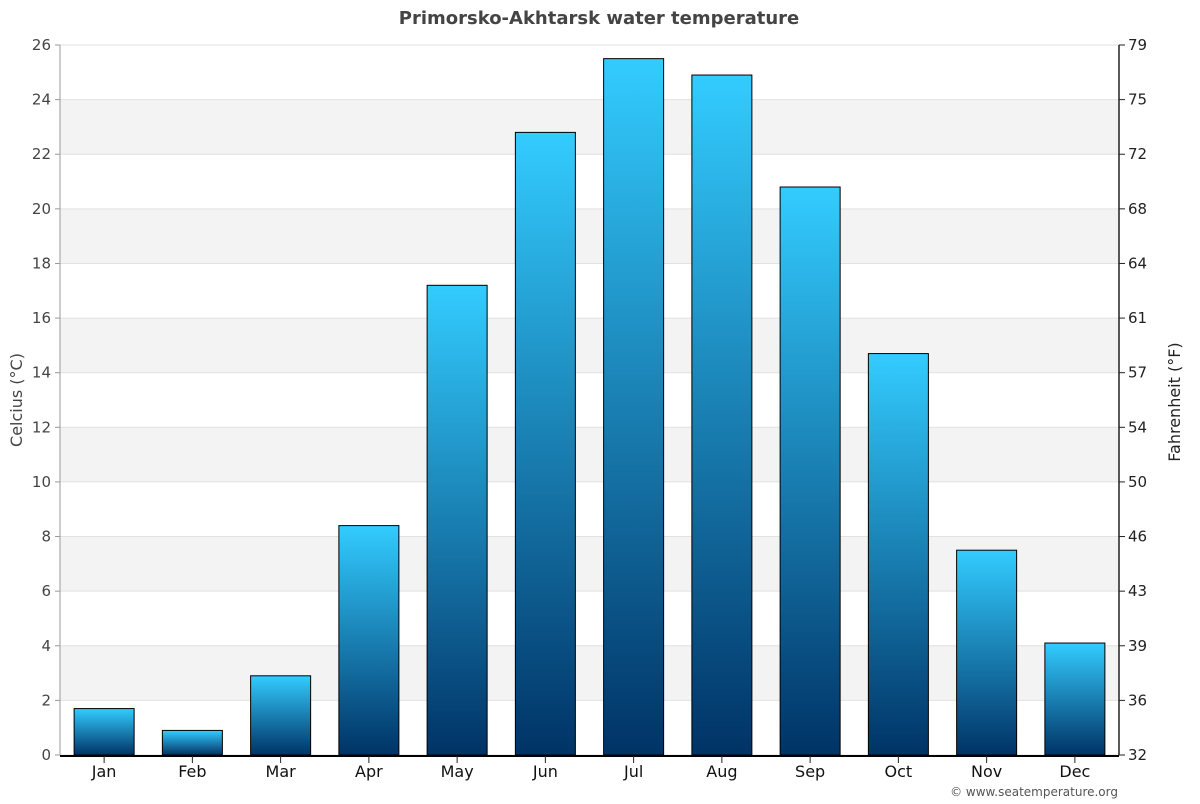 The image size is (1200, 804). Describe the element at coordinates (545, 771) in the screenshot. I see `x-tick-label: Jun` at that location.